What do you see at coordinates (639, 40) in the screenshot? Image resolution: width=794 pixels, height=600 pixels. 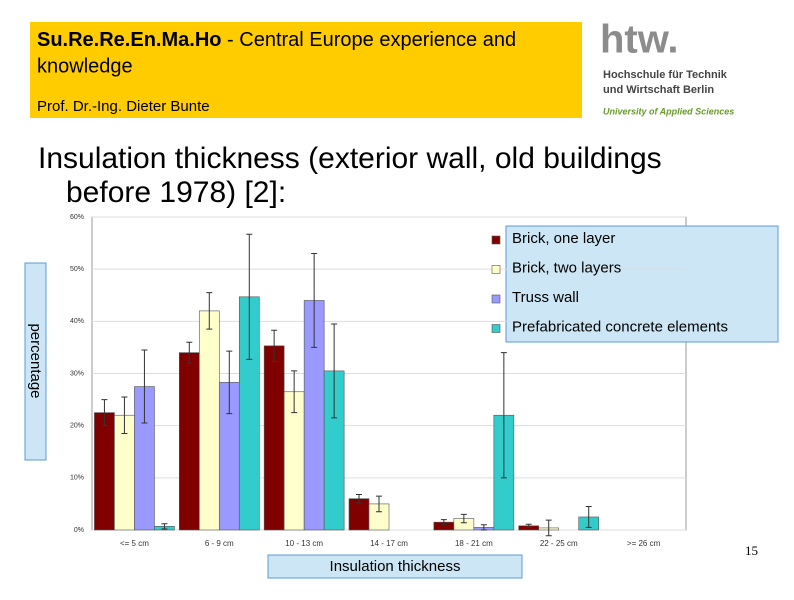 I see `logo-mark: htw.` at bounding box center [639, 40].